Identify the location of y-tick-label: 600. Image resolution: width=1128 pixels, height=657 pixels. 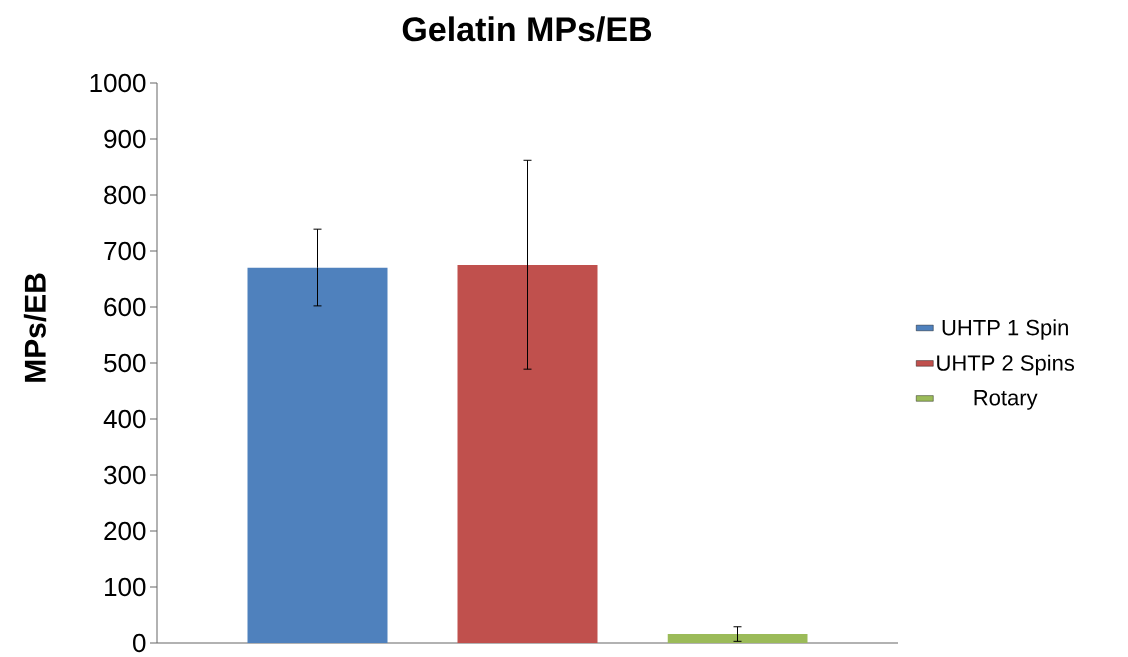
(125, 307).